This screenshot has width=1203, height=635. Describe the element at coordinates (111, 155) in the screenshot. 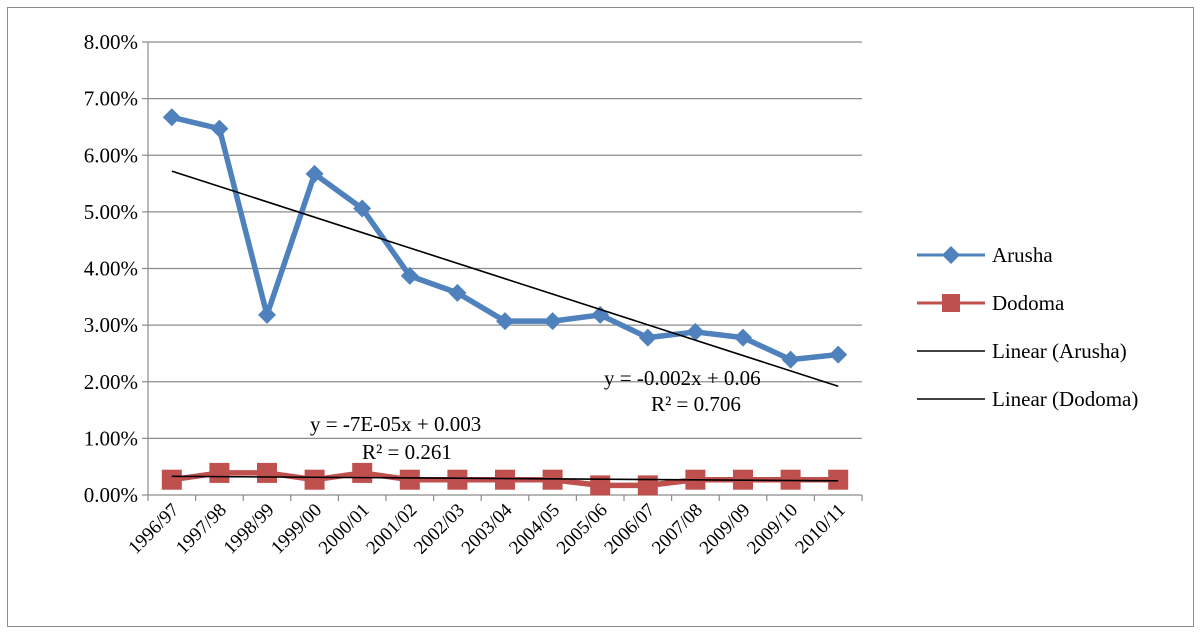

I see `y-tick-label: 6.00%` at that location.